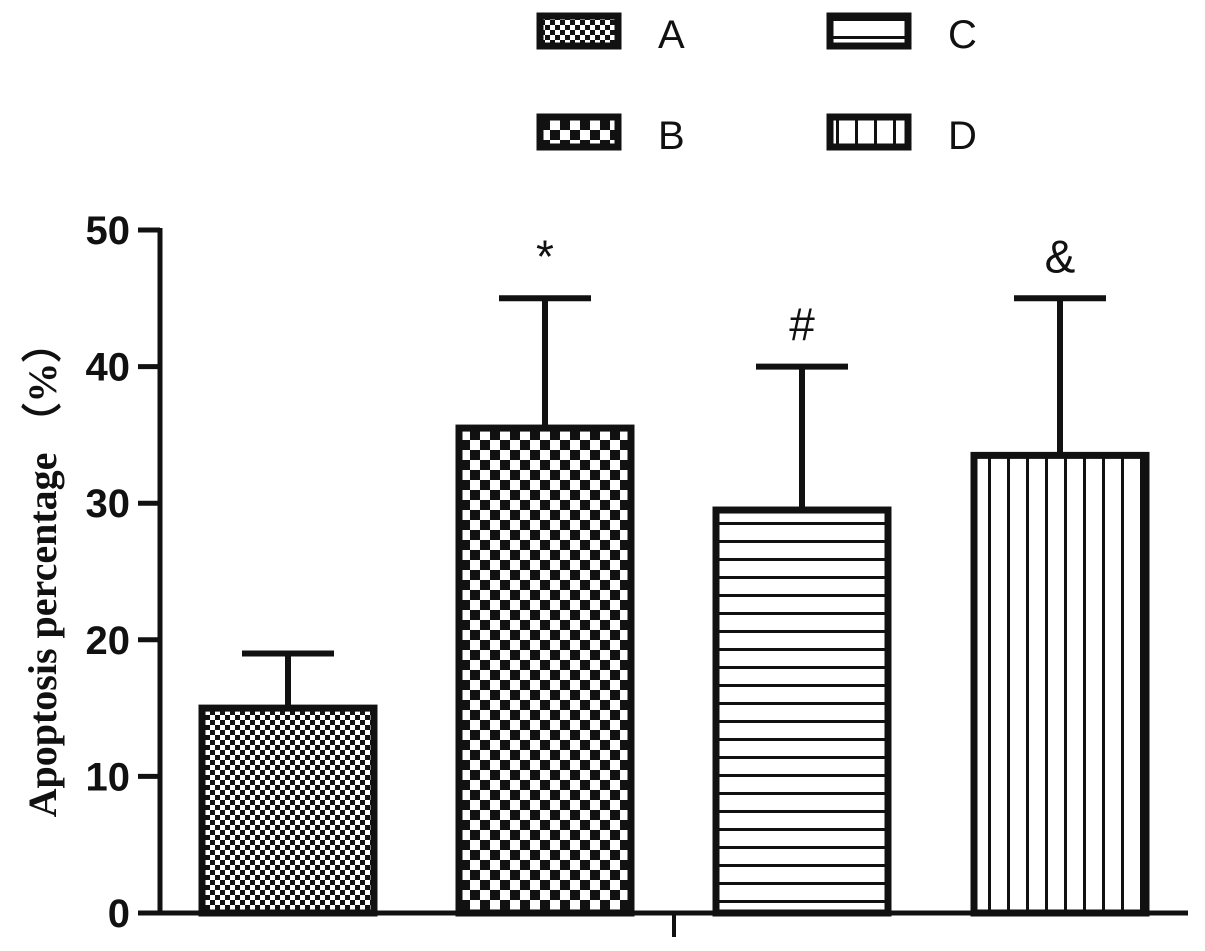  What do you see at coordinates (962, 136) in the screenshot?
I see `legend-label-D: D` at bounding box center [962, 136].